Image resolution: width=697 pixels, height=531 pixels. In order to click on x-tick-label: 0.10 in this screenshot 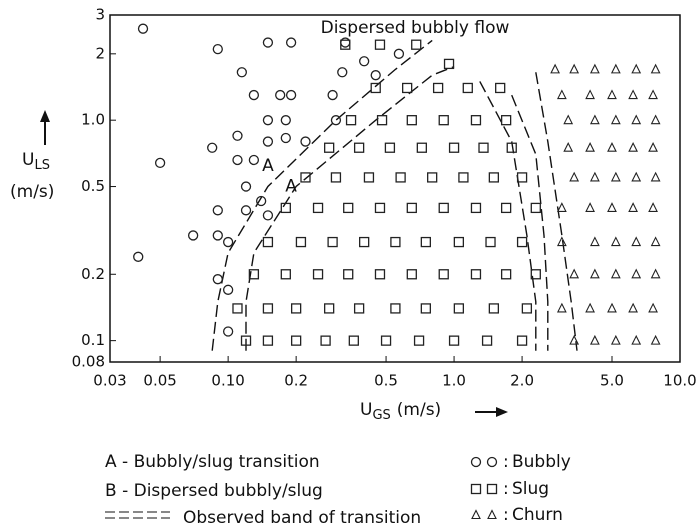, I will do `click(227, 381)`.